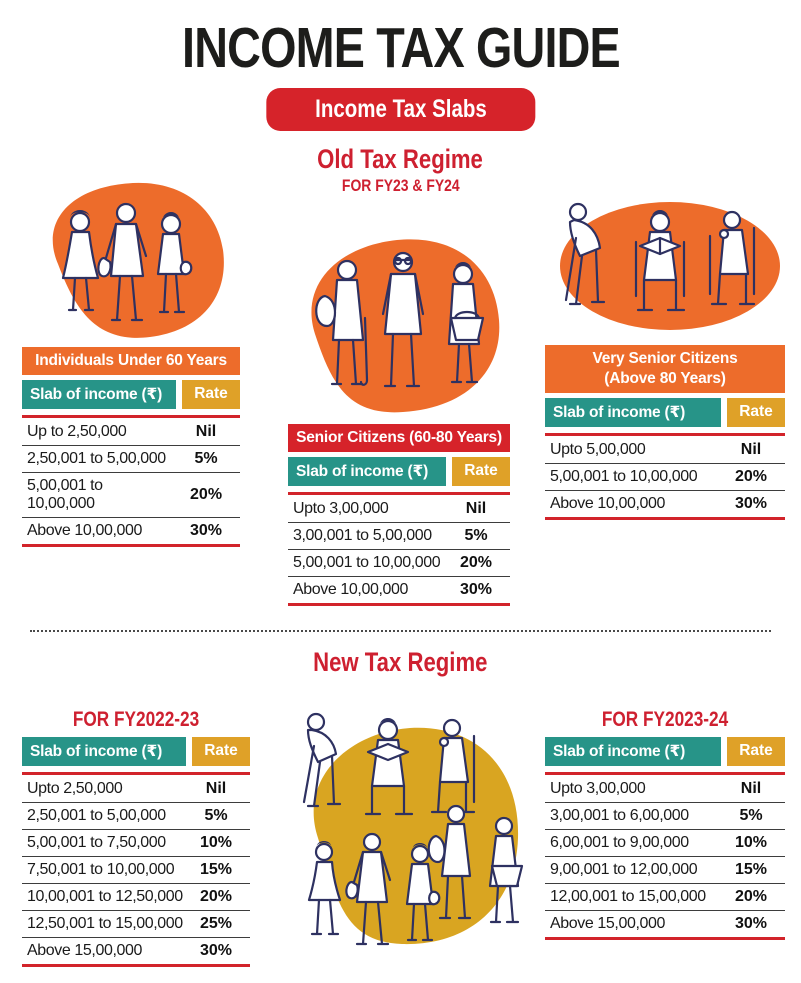 The width and height of the screenshot is (801, 983). What do you see at coordinates (413, 829) in the screenshot?
I see `people-group-illustration` at bounding box center [413, 829].